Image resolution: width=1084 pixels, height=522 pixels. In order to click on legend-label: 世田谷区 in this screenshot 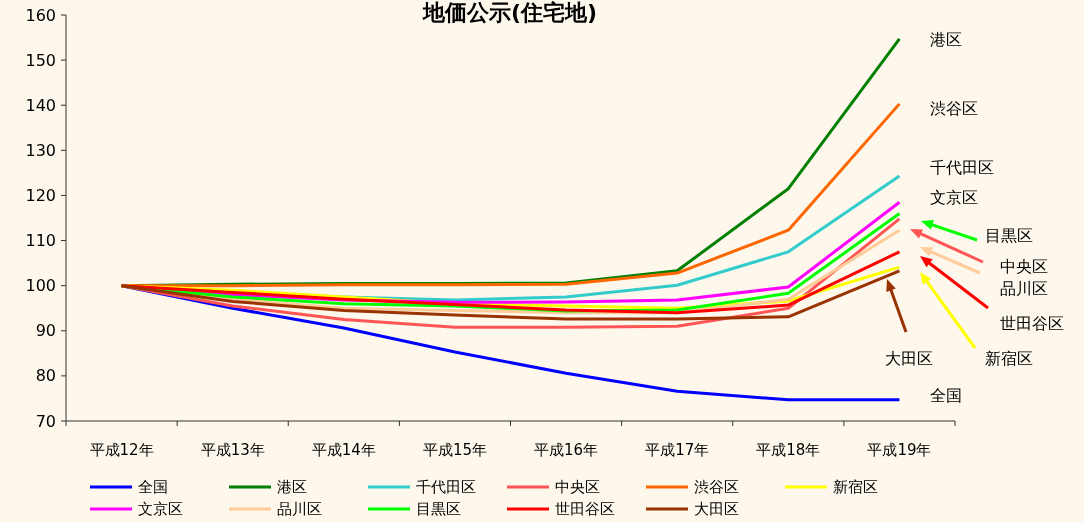, I will do `click(585, 509)`.